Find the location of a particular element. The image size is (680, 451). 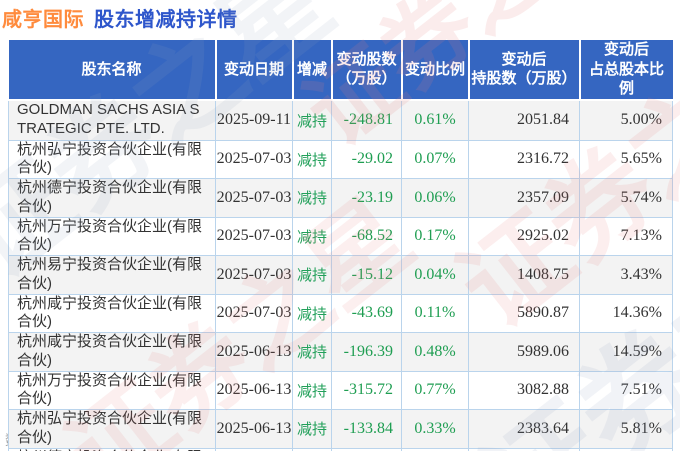

title-detail: 股东增减持详情 is located at coordinates (166, 20).